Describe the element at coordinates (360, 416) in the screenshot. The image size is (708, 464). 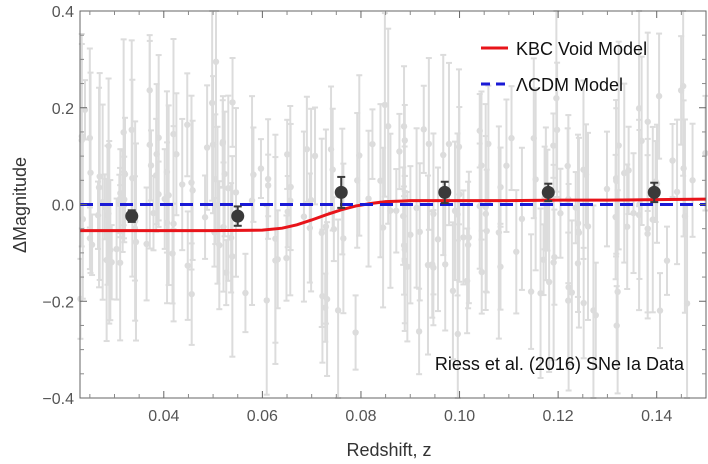
I see `x-tick-label: 0.08` at that location.